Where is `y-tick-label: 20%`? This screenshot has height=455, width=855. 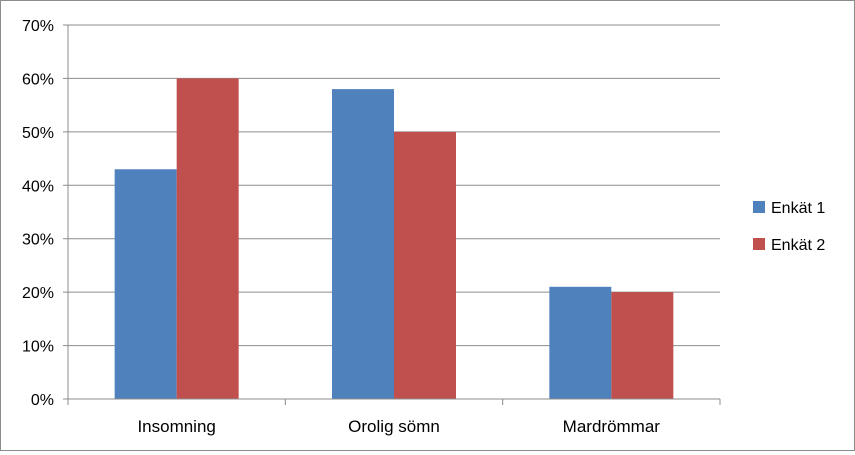
y-tick-label: 20% is located at coordinates (38, 293).